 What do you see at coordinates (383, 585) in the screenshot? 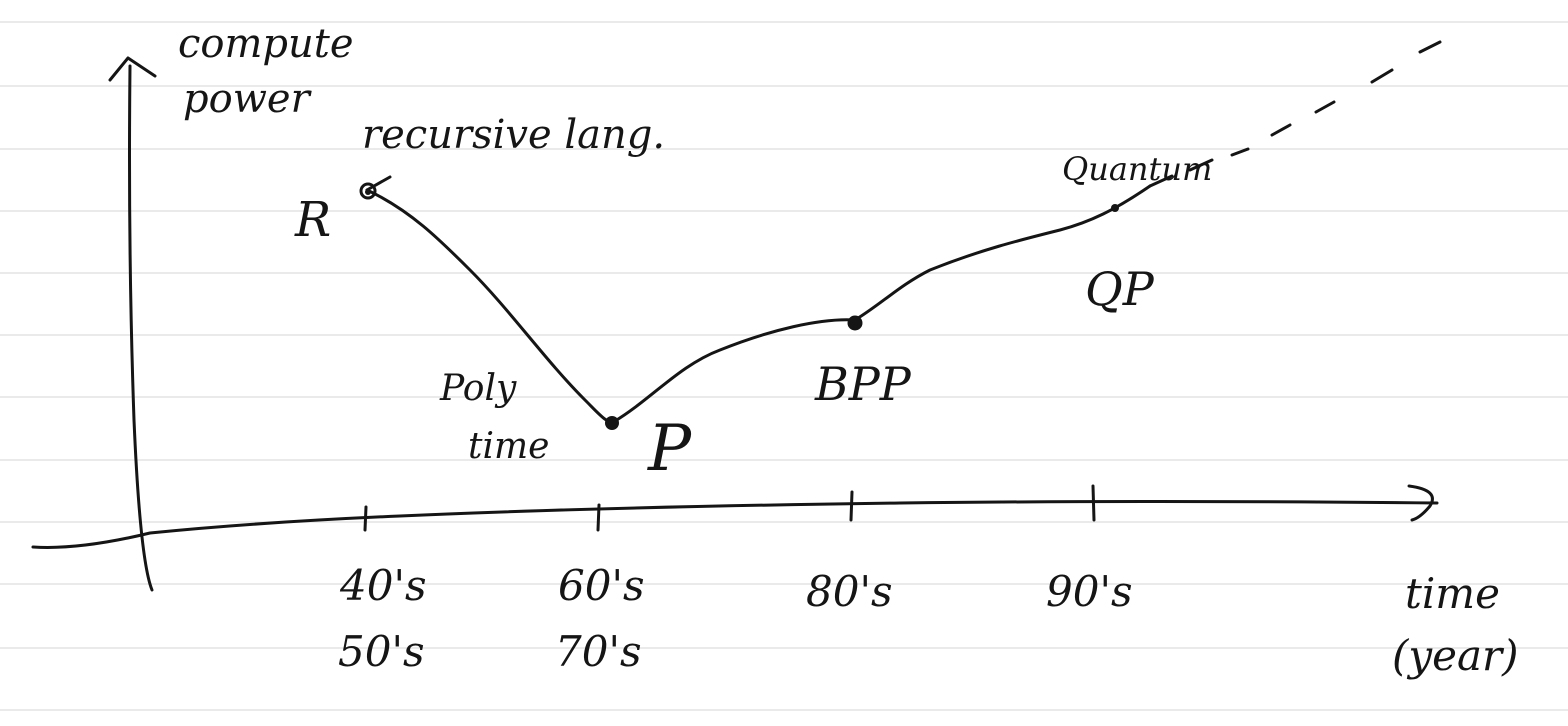
I see `tick-label: 40's` at bounding box center [383, 585].